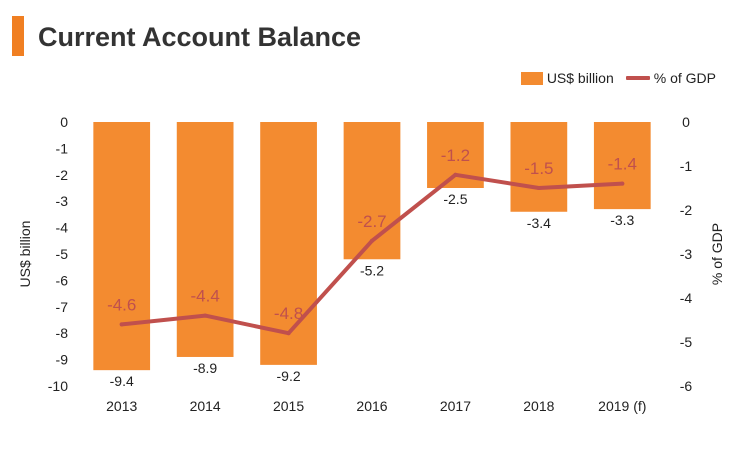  I want to click on x-tick-label: 2013, so click(121, 406).